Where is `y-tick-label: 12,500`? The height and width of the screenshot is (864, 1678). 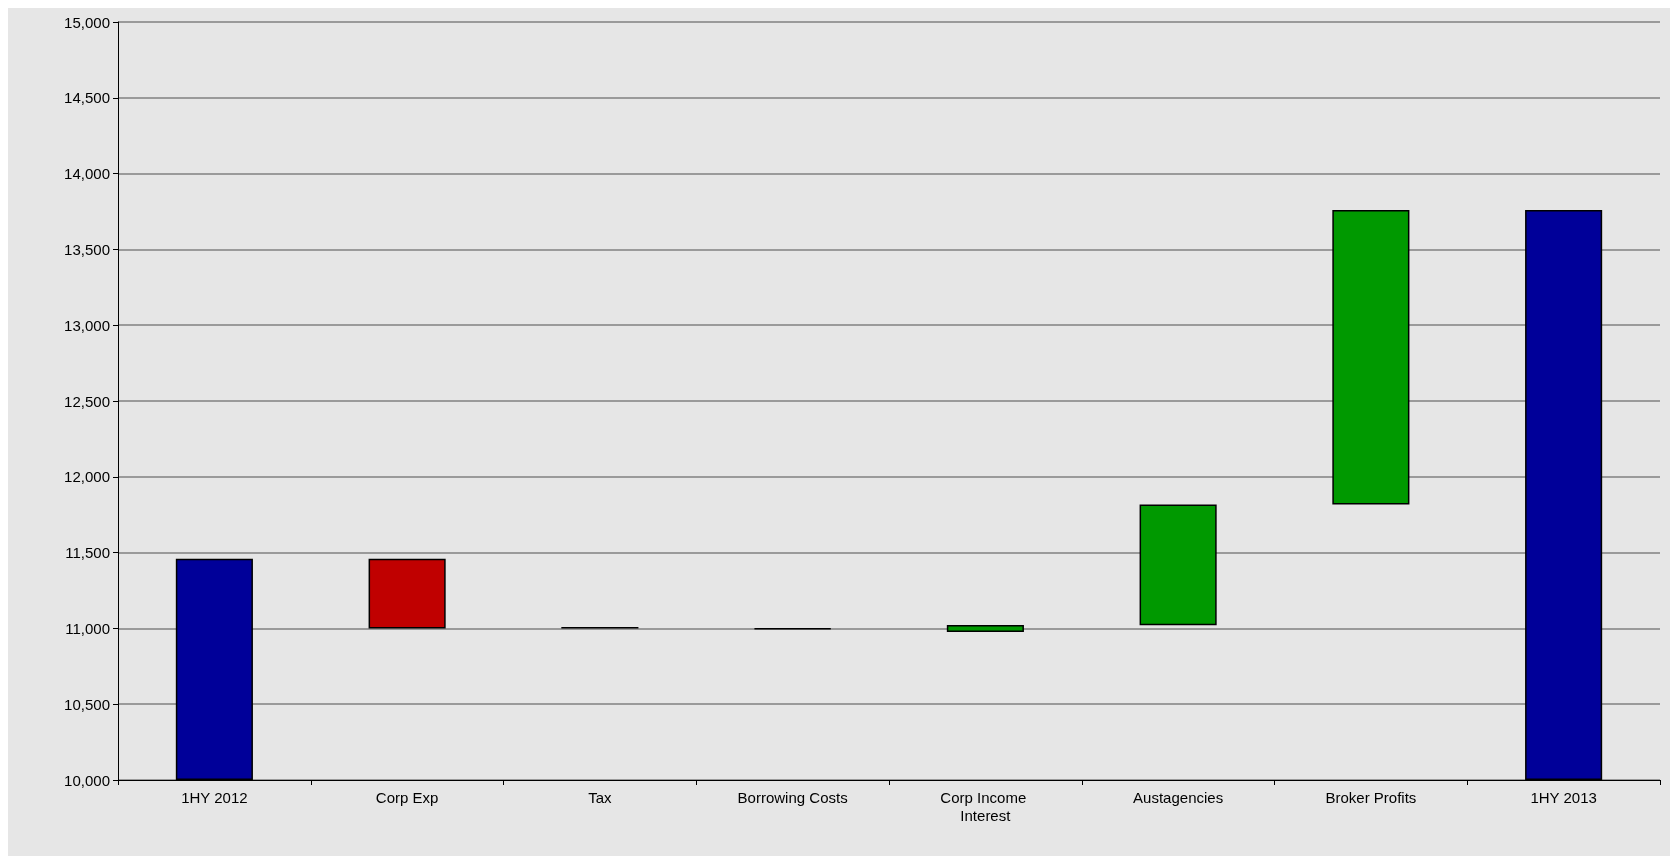 y-tick-label: 12,500 is located at coordinates (87, 401).